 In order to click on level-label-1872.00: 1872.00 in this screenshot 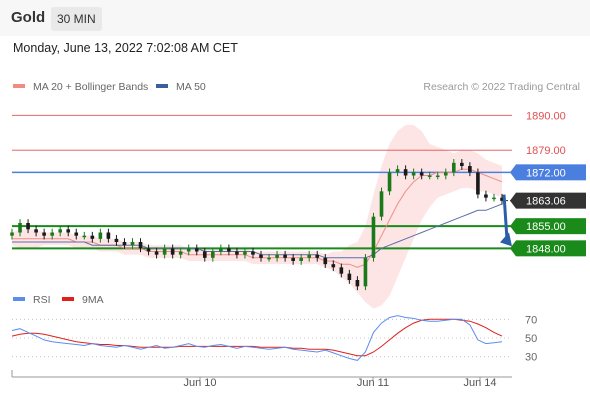, I will do `click(546, 173)`.